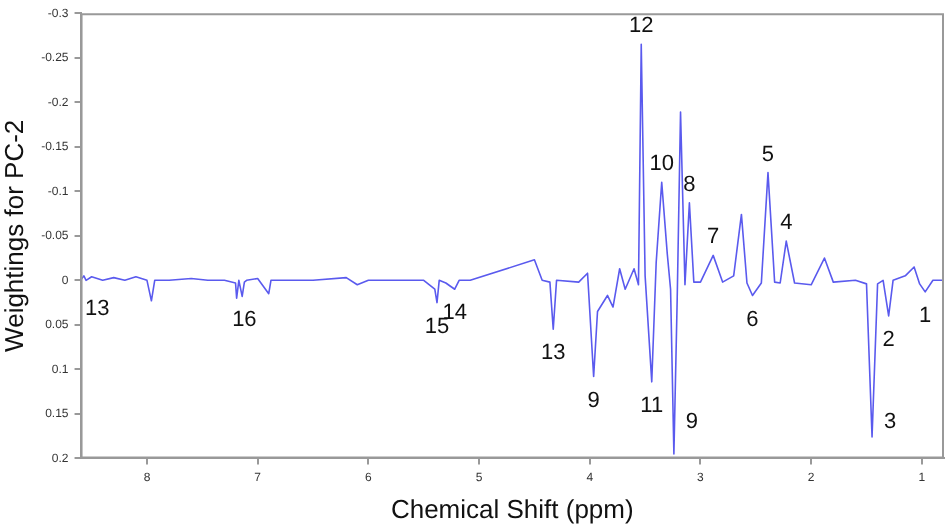  Describe the element at coordinates (752, 319) in the screenshot. I see `annotation: 6` at that location.